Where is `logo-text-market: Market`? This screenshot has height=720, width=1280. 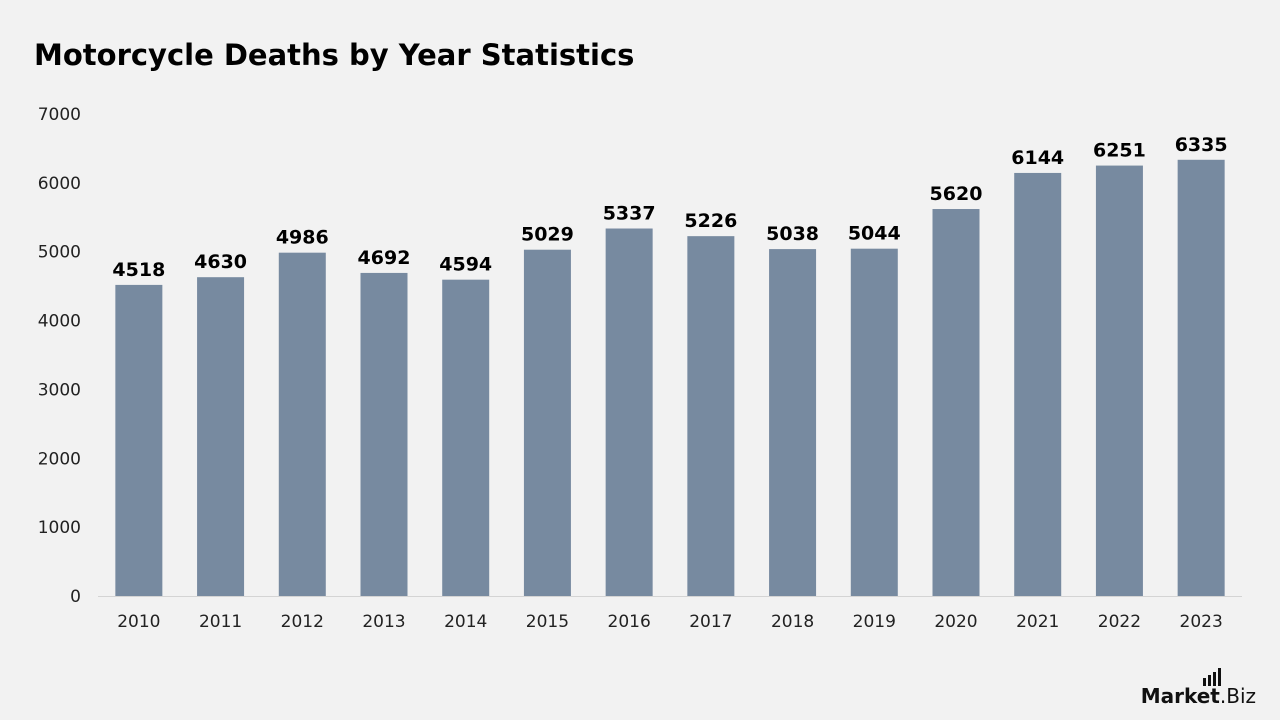 logo-text-market: Market is located at coordinates (1180, 696).